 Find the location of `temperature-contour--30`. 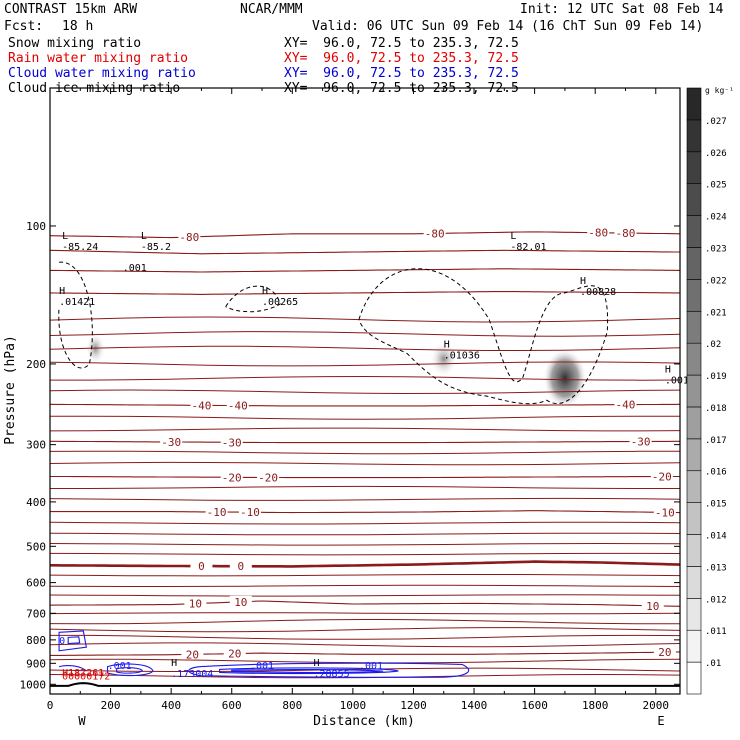

temperature-contour--30 is located at coordinates (365, 442).